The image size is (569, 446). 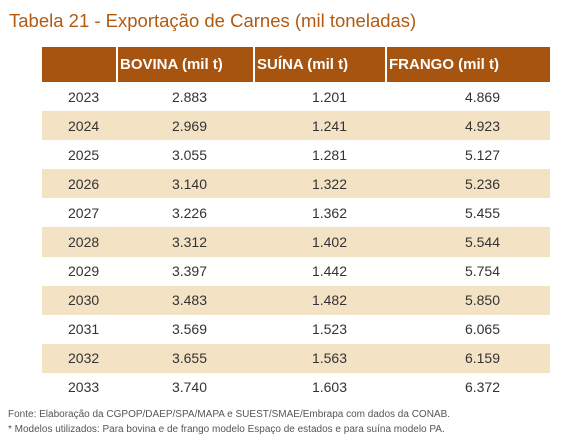 I want to click on cell-suina: 1.482, so click(x=320, y=300).